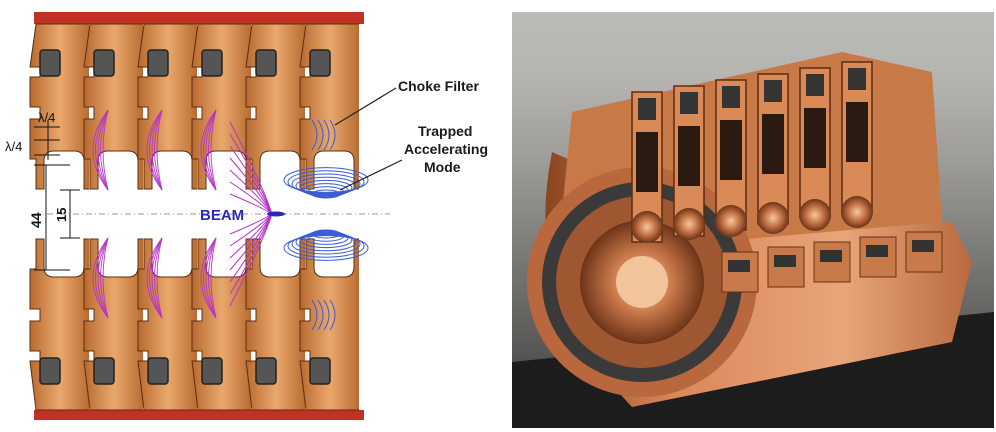  Describe the element at coordinates (46, 117) in the screenshot. I see `lambda-quarter-top-label: λ/4` at that location.